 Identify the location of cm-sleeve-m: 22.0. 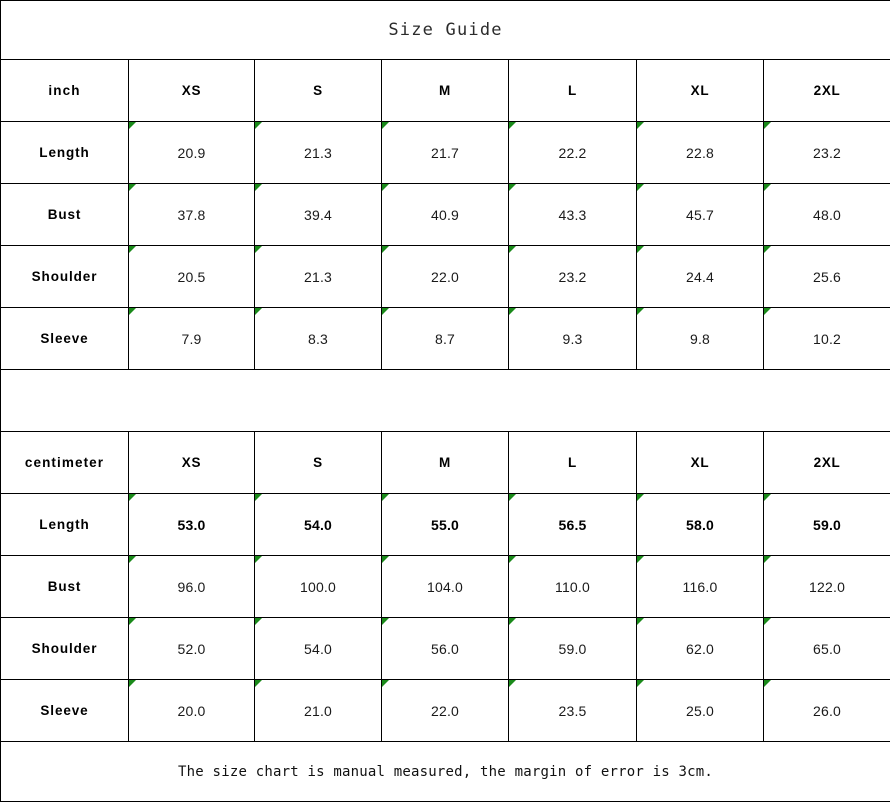
(445, 711).